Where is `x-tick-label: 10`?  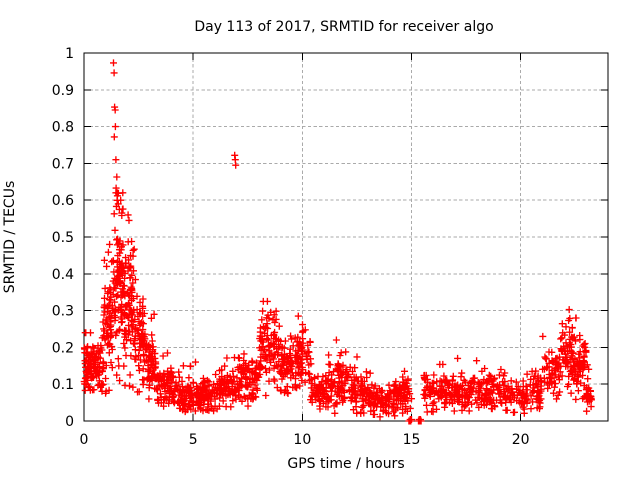 x-tick-label: 10 is located at coordinates (302, 440).